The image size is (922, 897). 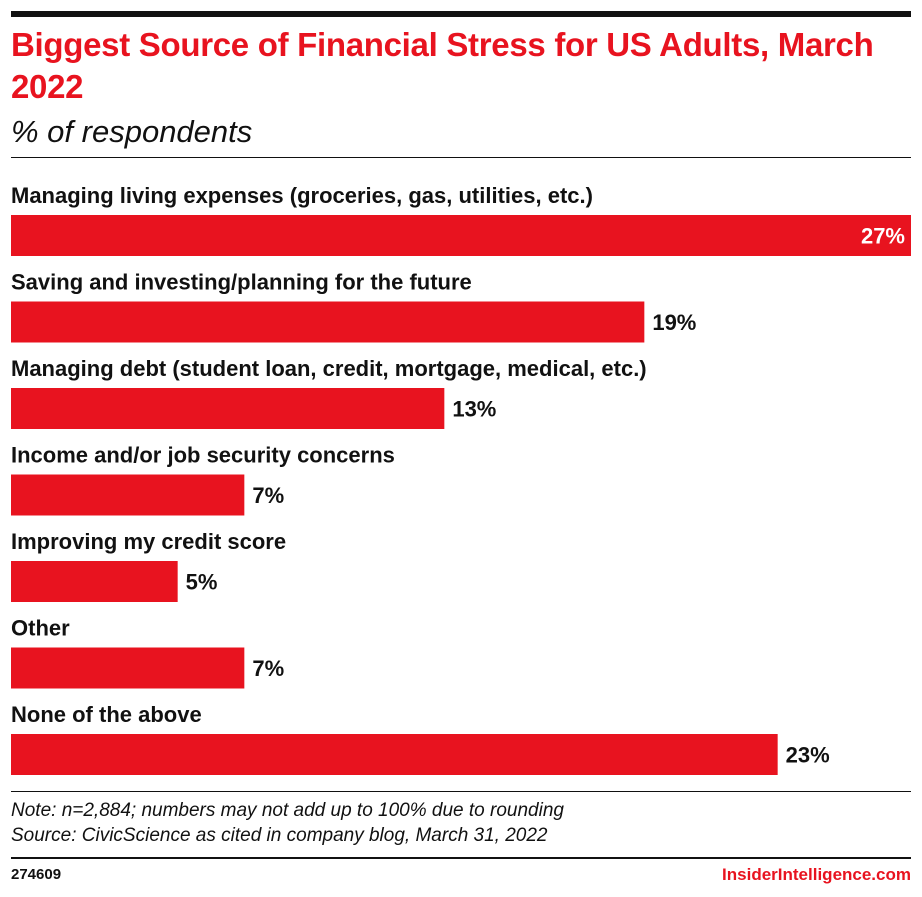 I want to click on category-label: Income and/or job security concerns, so click(x=203, y=455).